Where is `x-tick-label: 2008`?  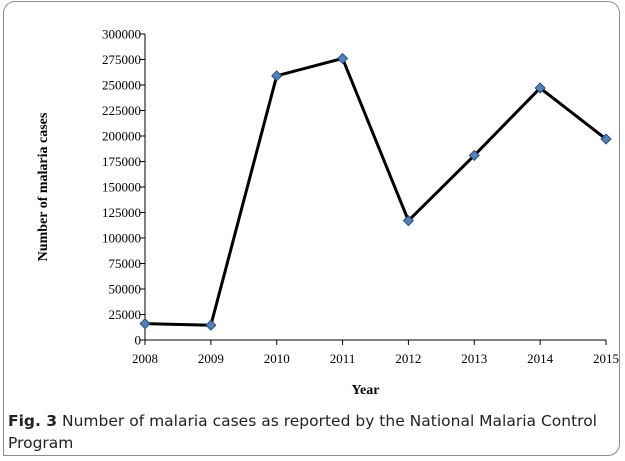 x-tick-label: 2008 is located at coordinates (145, 358).